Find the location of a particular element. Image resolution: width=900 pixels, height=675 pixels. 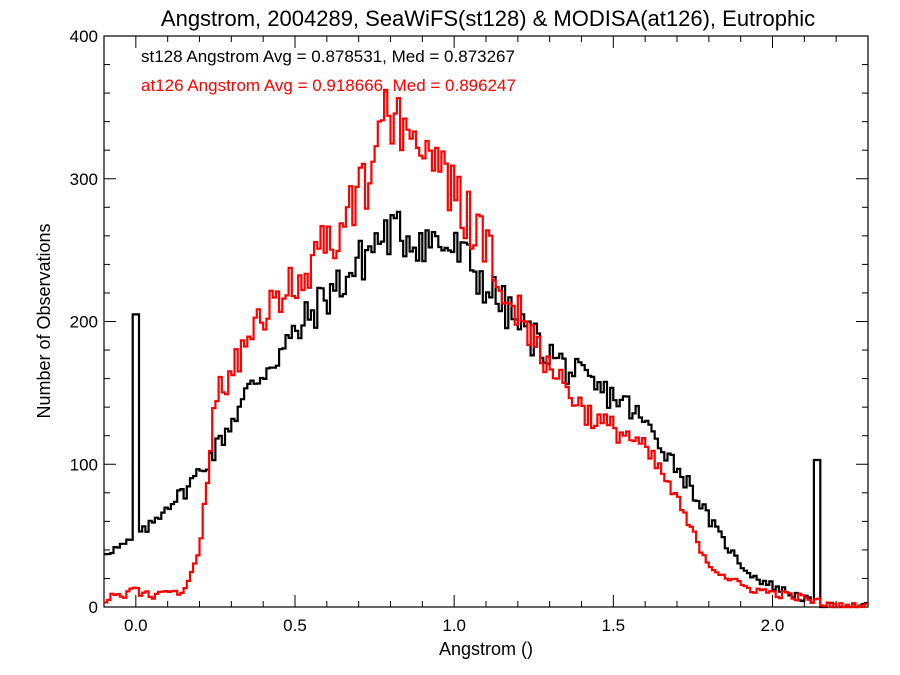

y-tick-label: 200 is located at coordinates (84, 322).